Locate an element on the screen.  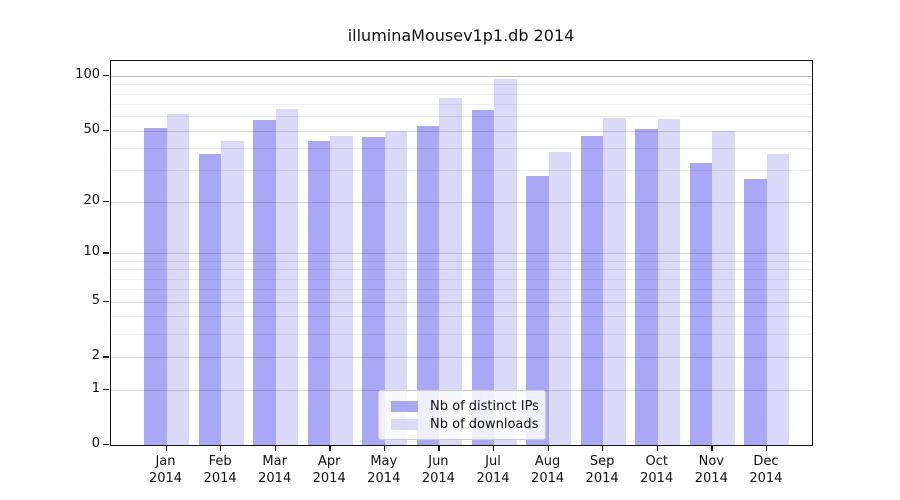
bar-downloads-jan is located at coordinates (177, 279).